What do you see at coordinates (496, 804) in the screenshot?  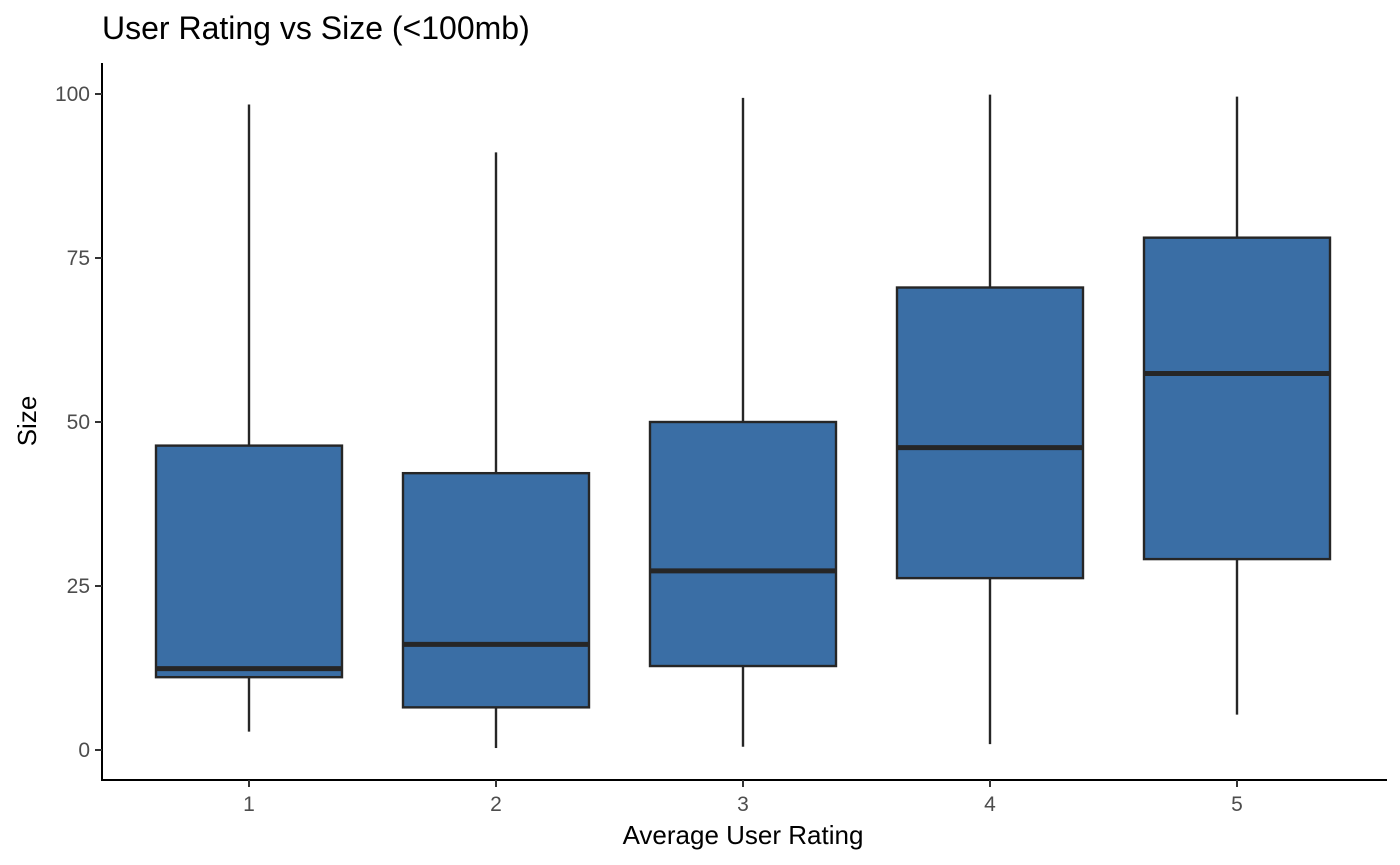 I see `x-tick-label: 2` at bounding box center [496, 804].